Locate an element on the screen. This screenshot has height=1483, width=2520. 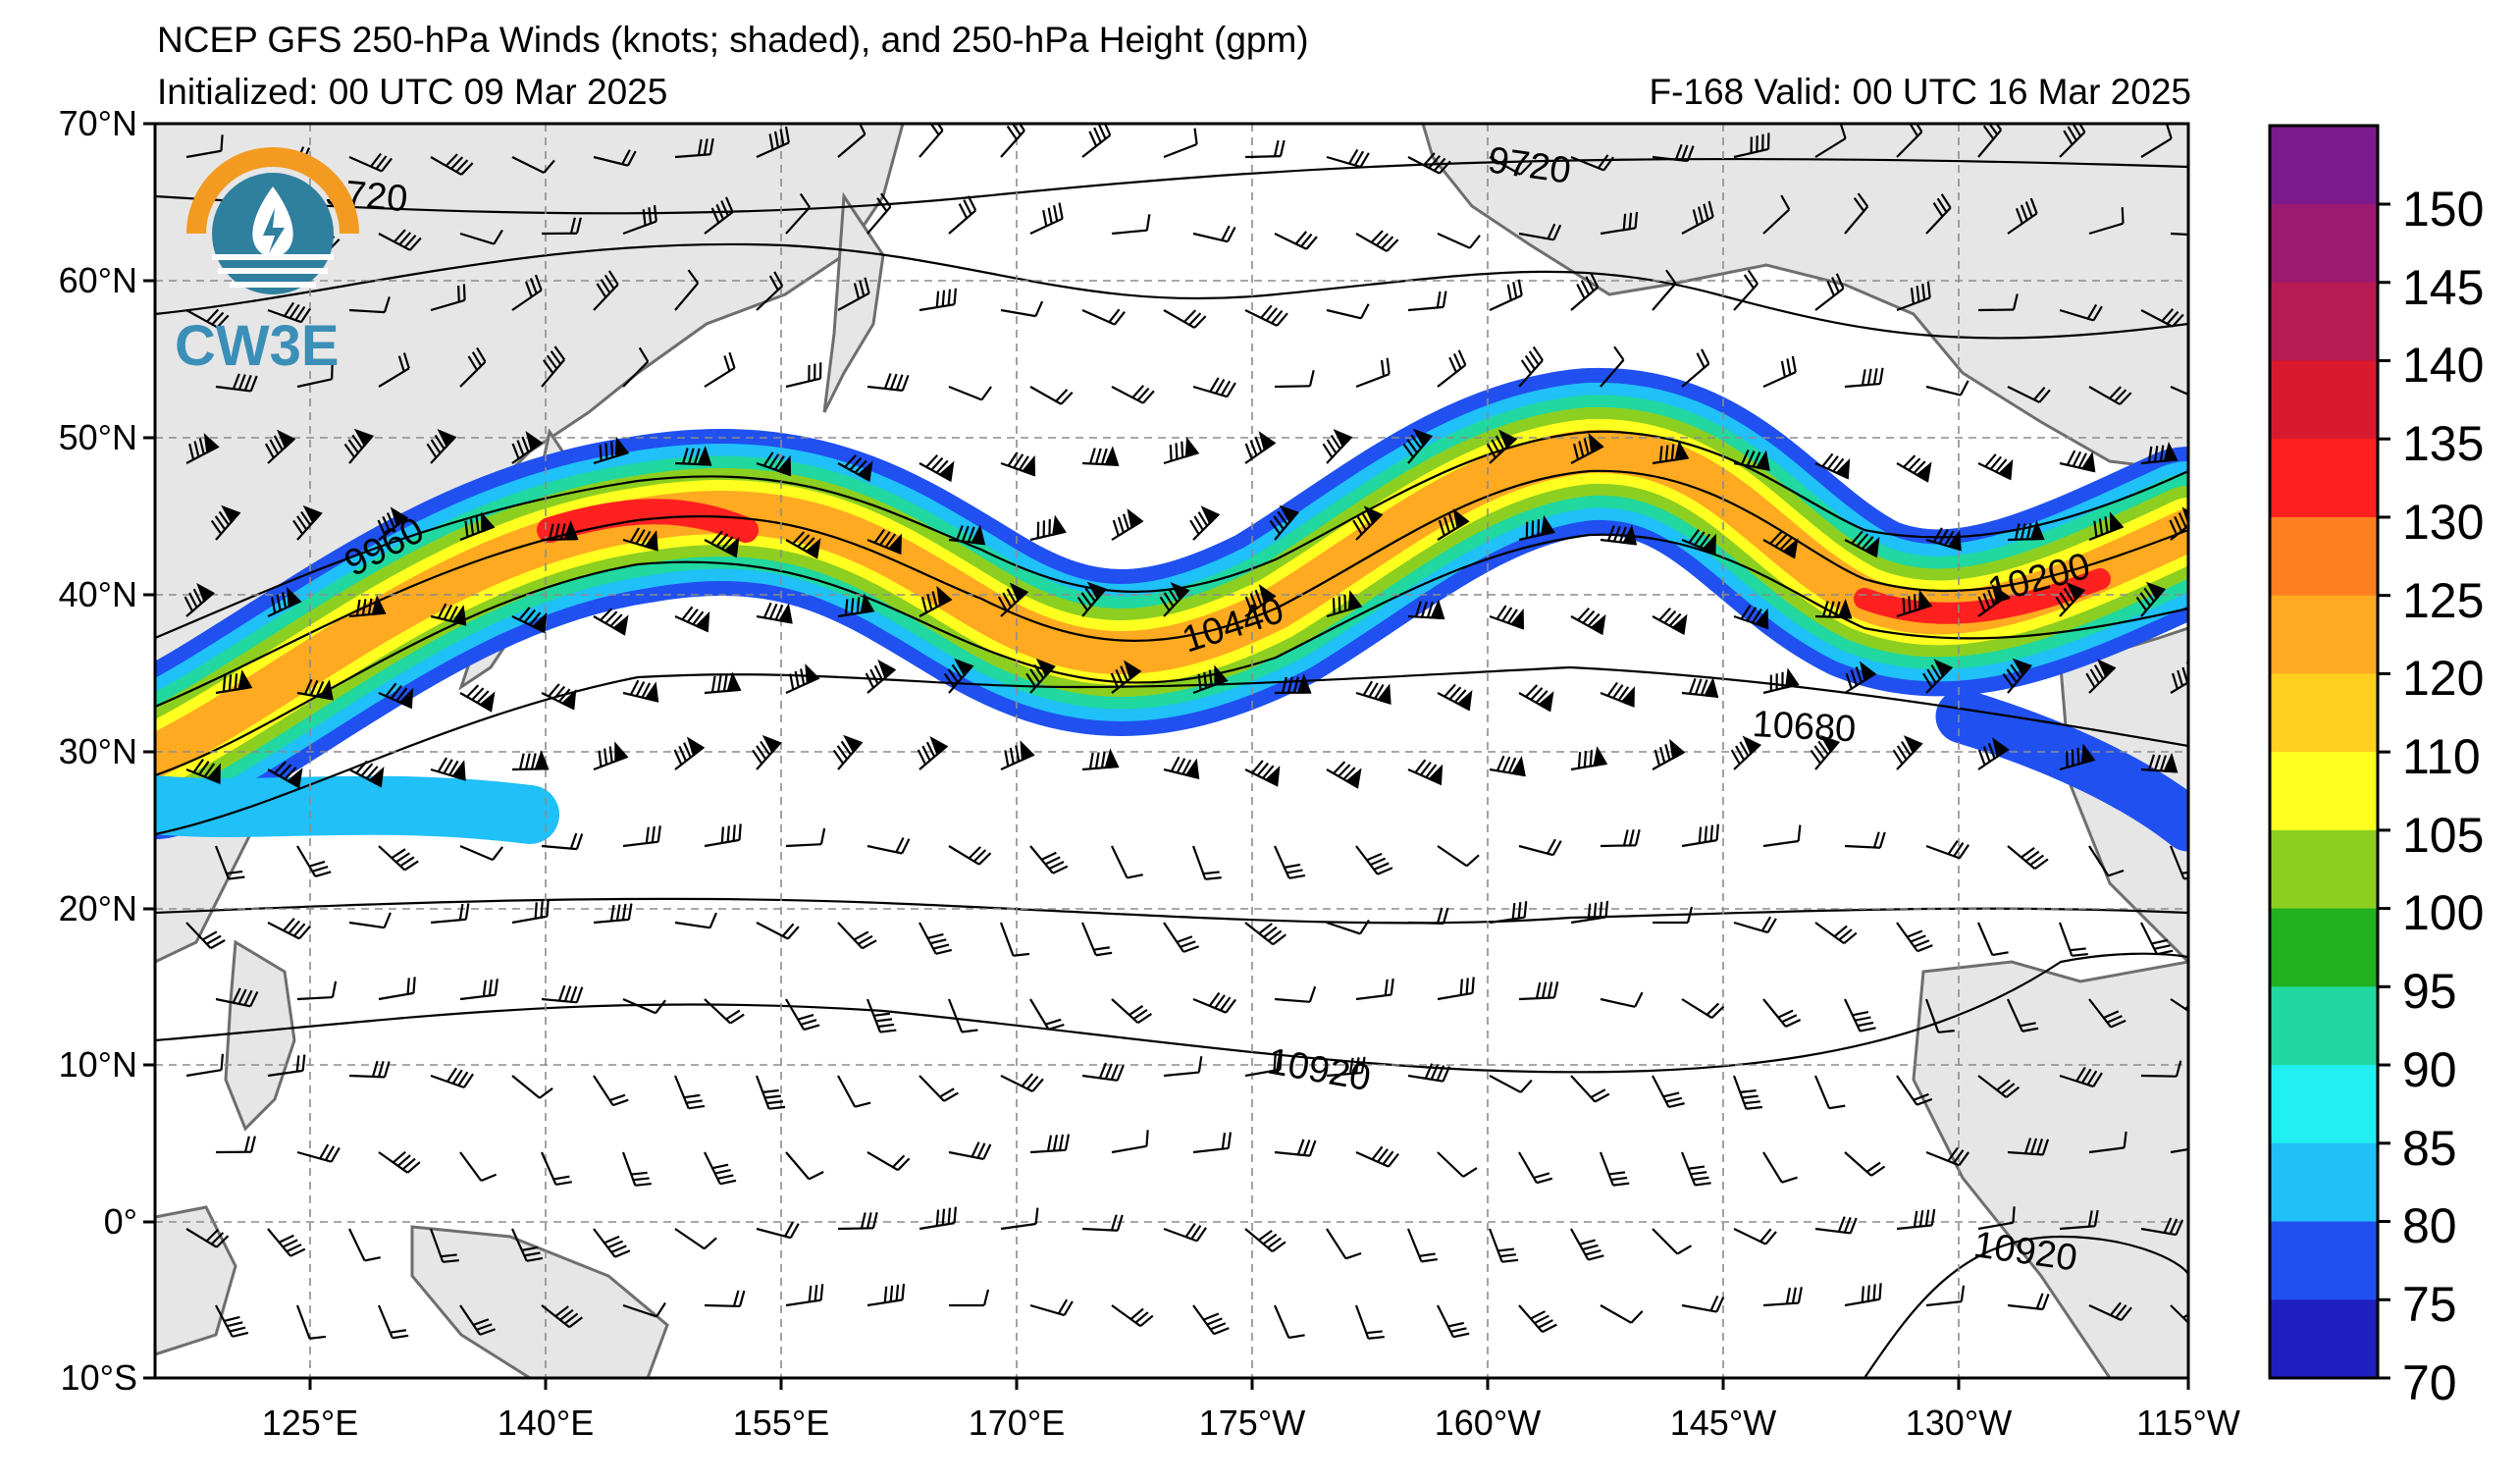
colorbar-label-120: 120 is located at coordinates (2443, 679).